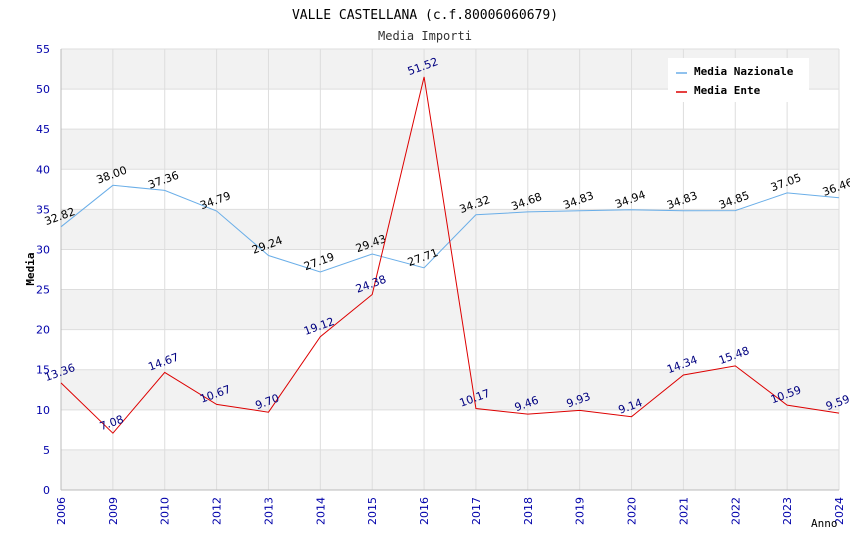  Describe the element at coordinates (786, 182) in the screenshot. I see `data-label-media-nazionale: 37.05` at that location.